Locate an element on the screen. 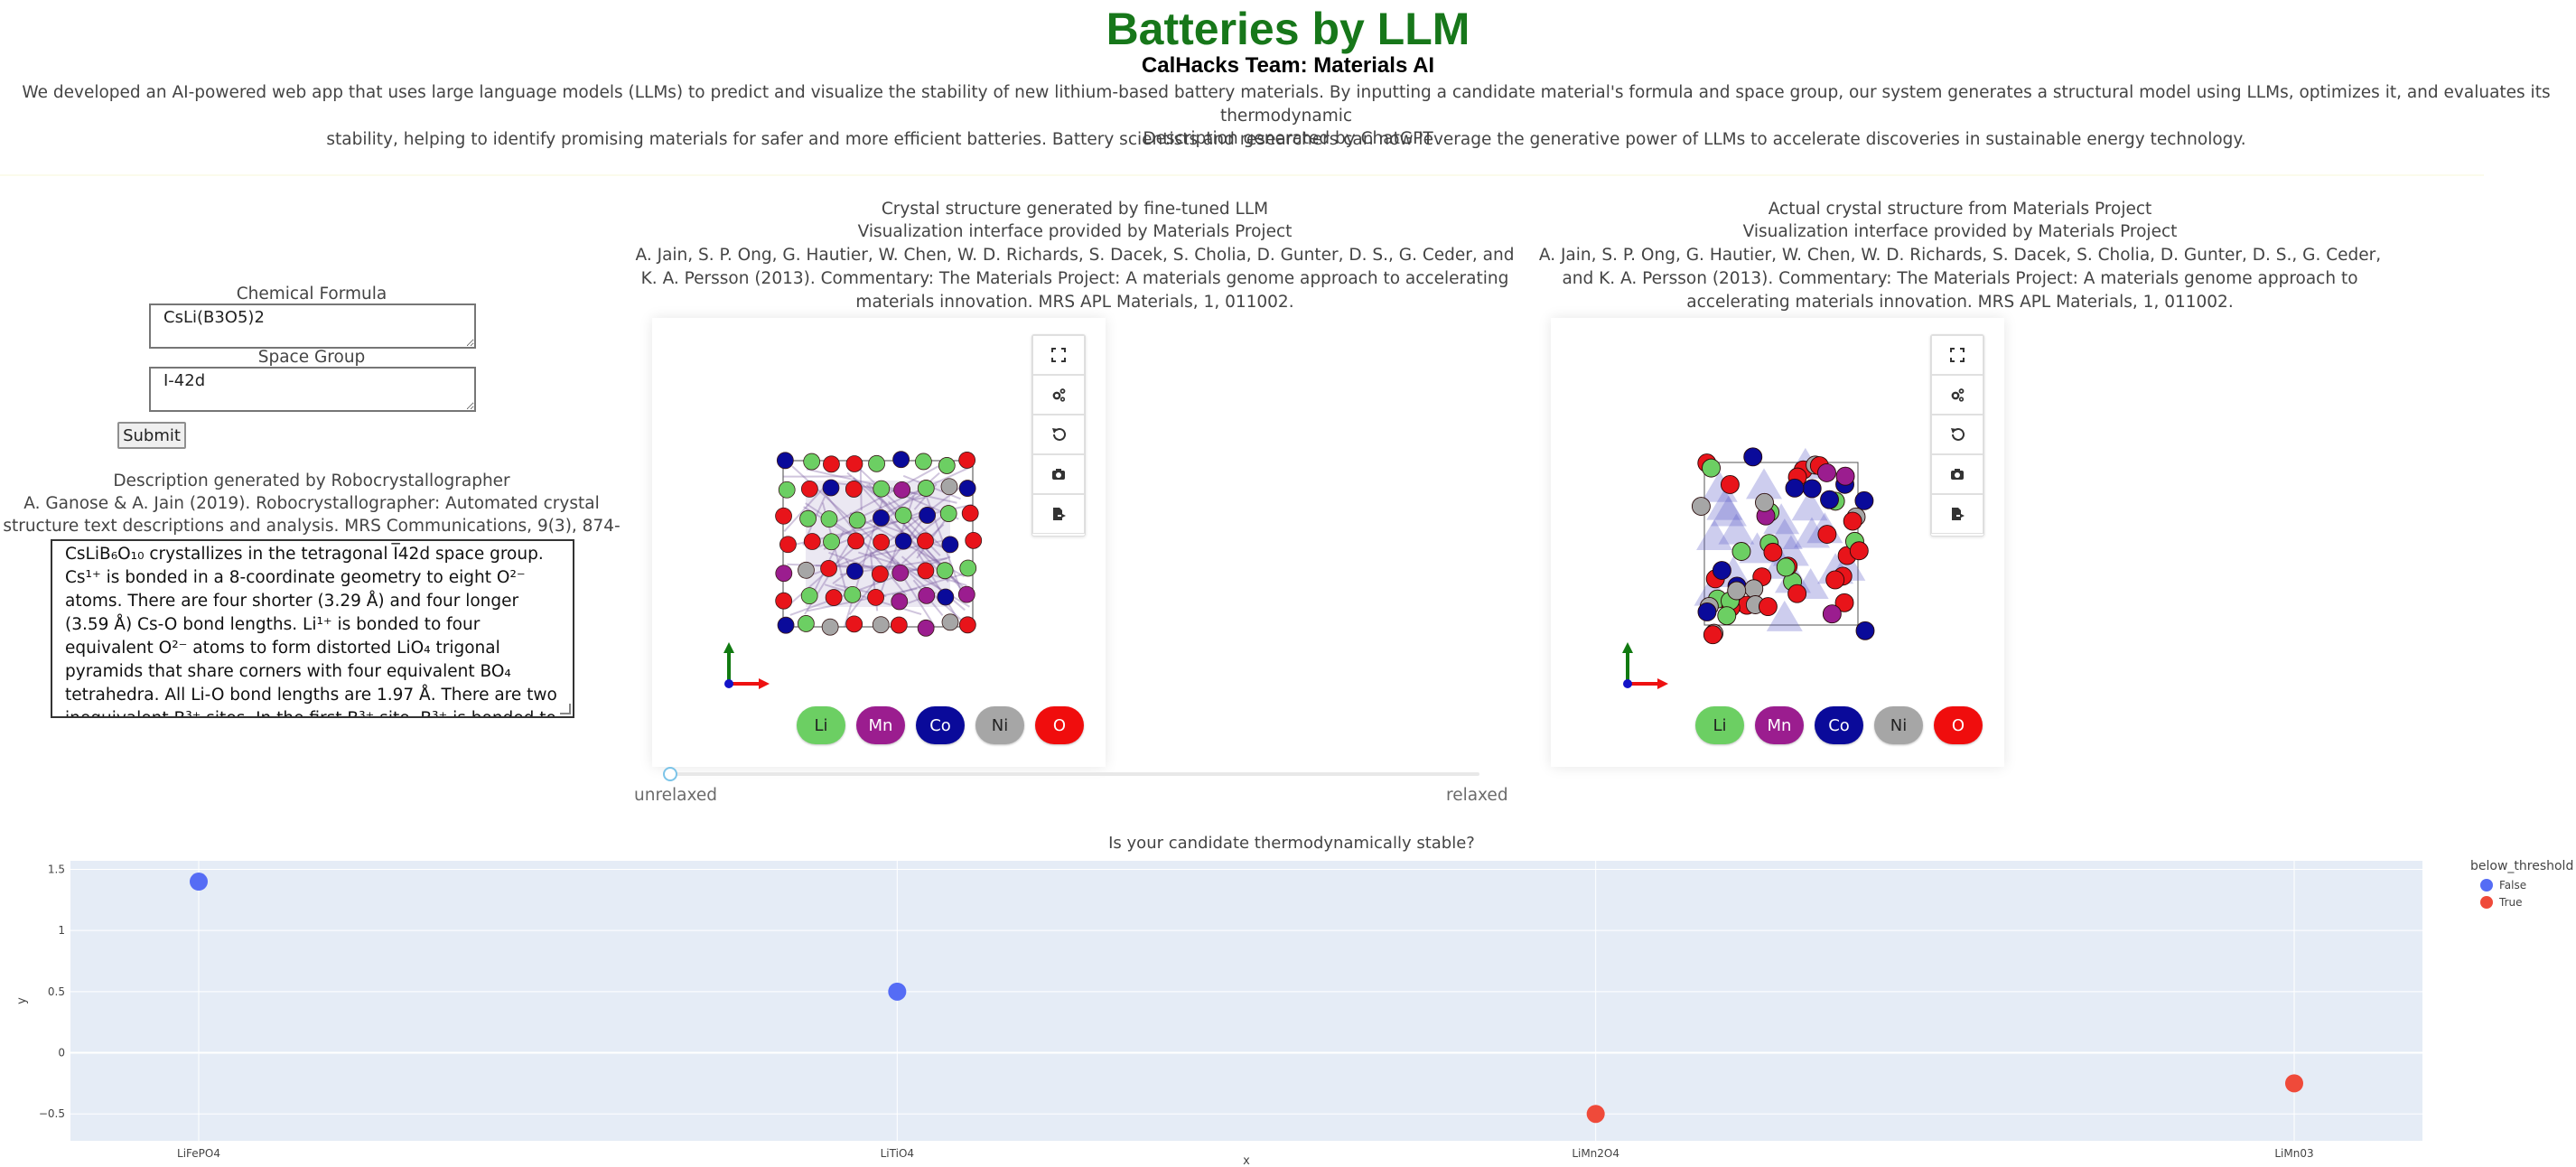  generated-crystal-model is located at coordinates (878, 543).